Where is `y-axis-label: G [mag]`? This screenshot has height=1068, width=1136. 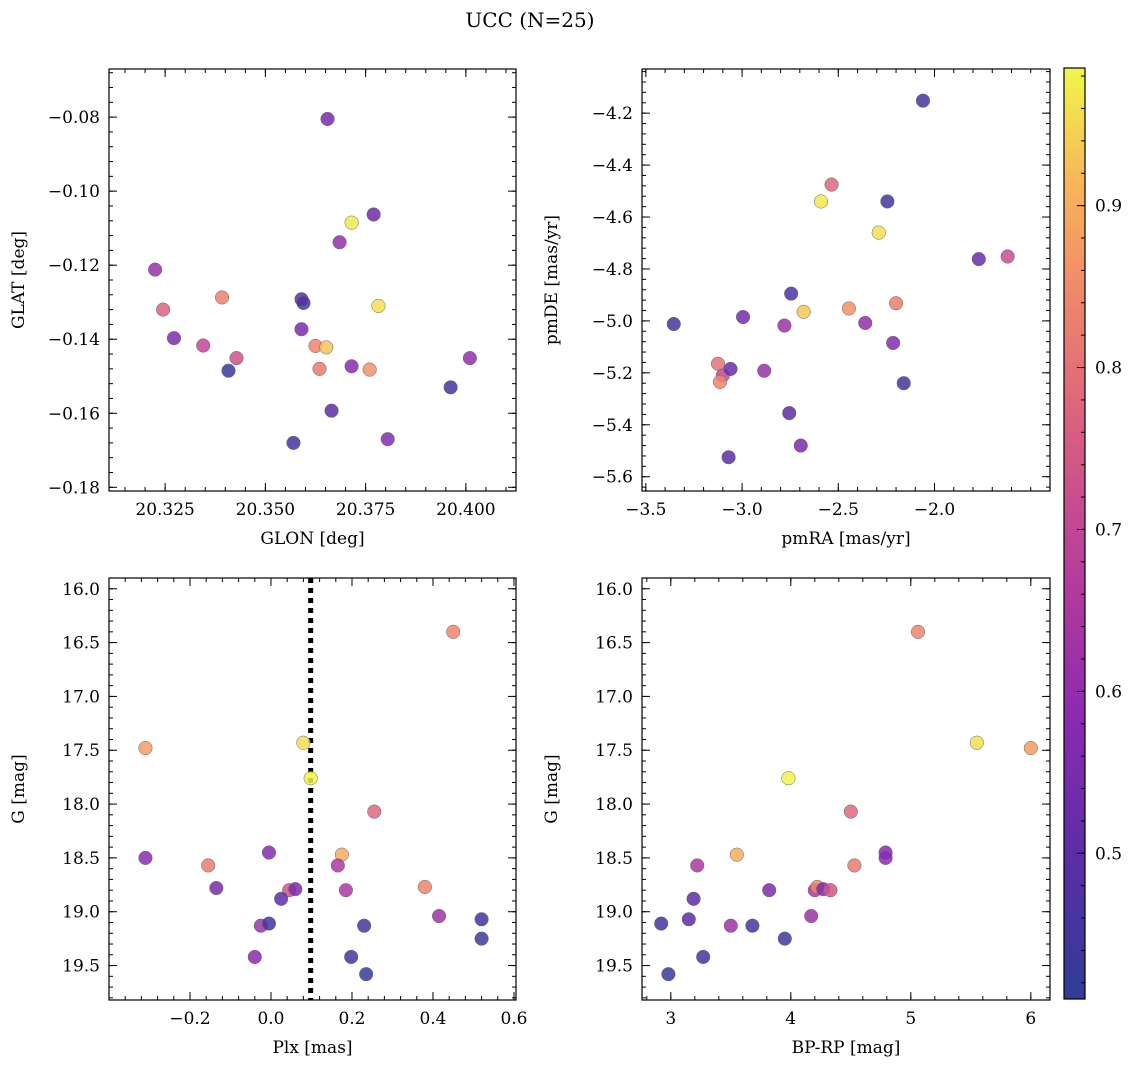
y-axis-label: G [mag] is located at coordinates (19, 788).